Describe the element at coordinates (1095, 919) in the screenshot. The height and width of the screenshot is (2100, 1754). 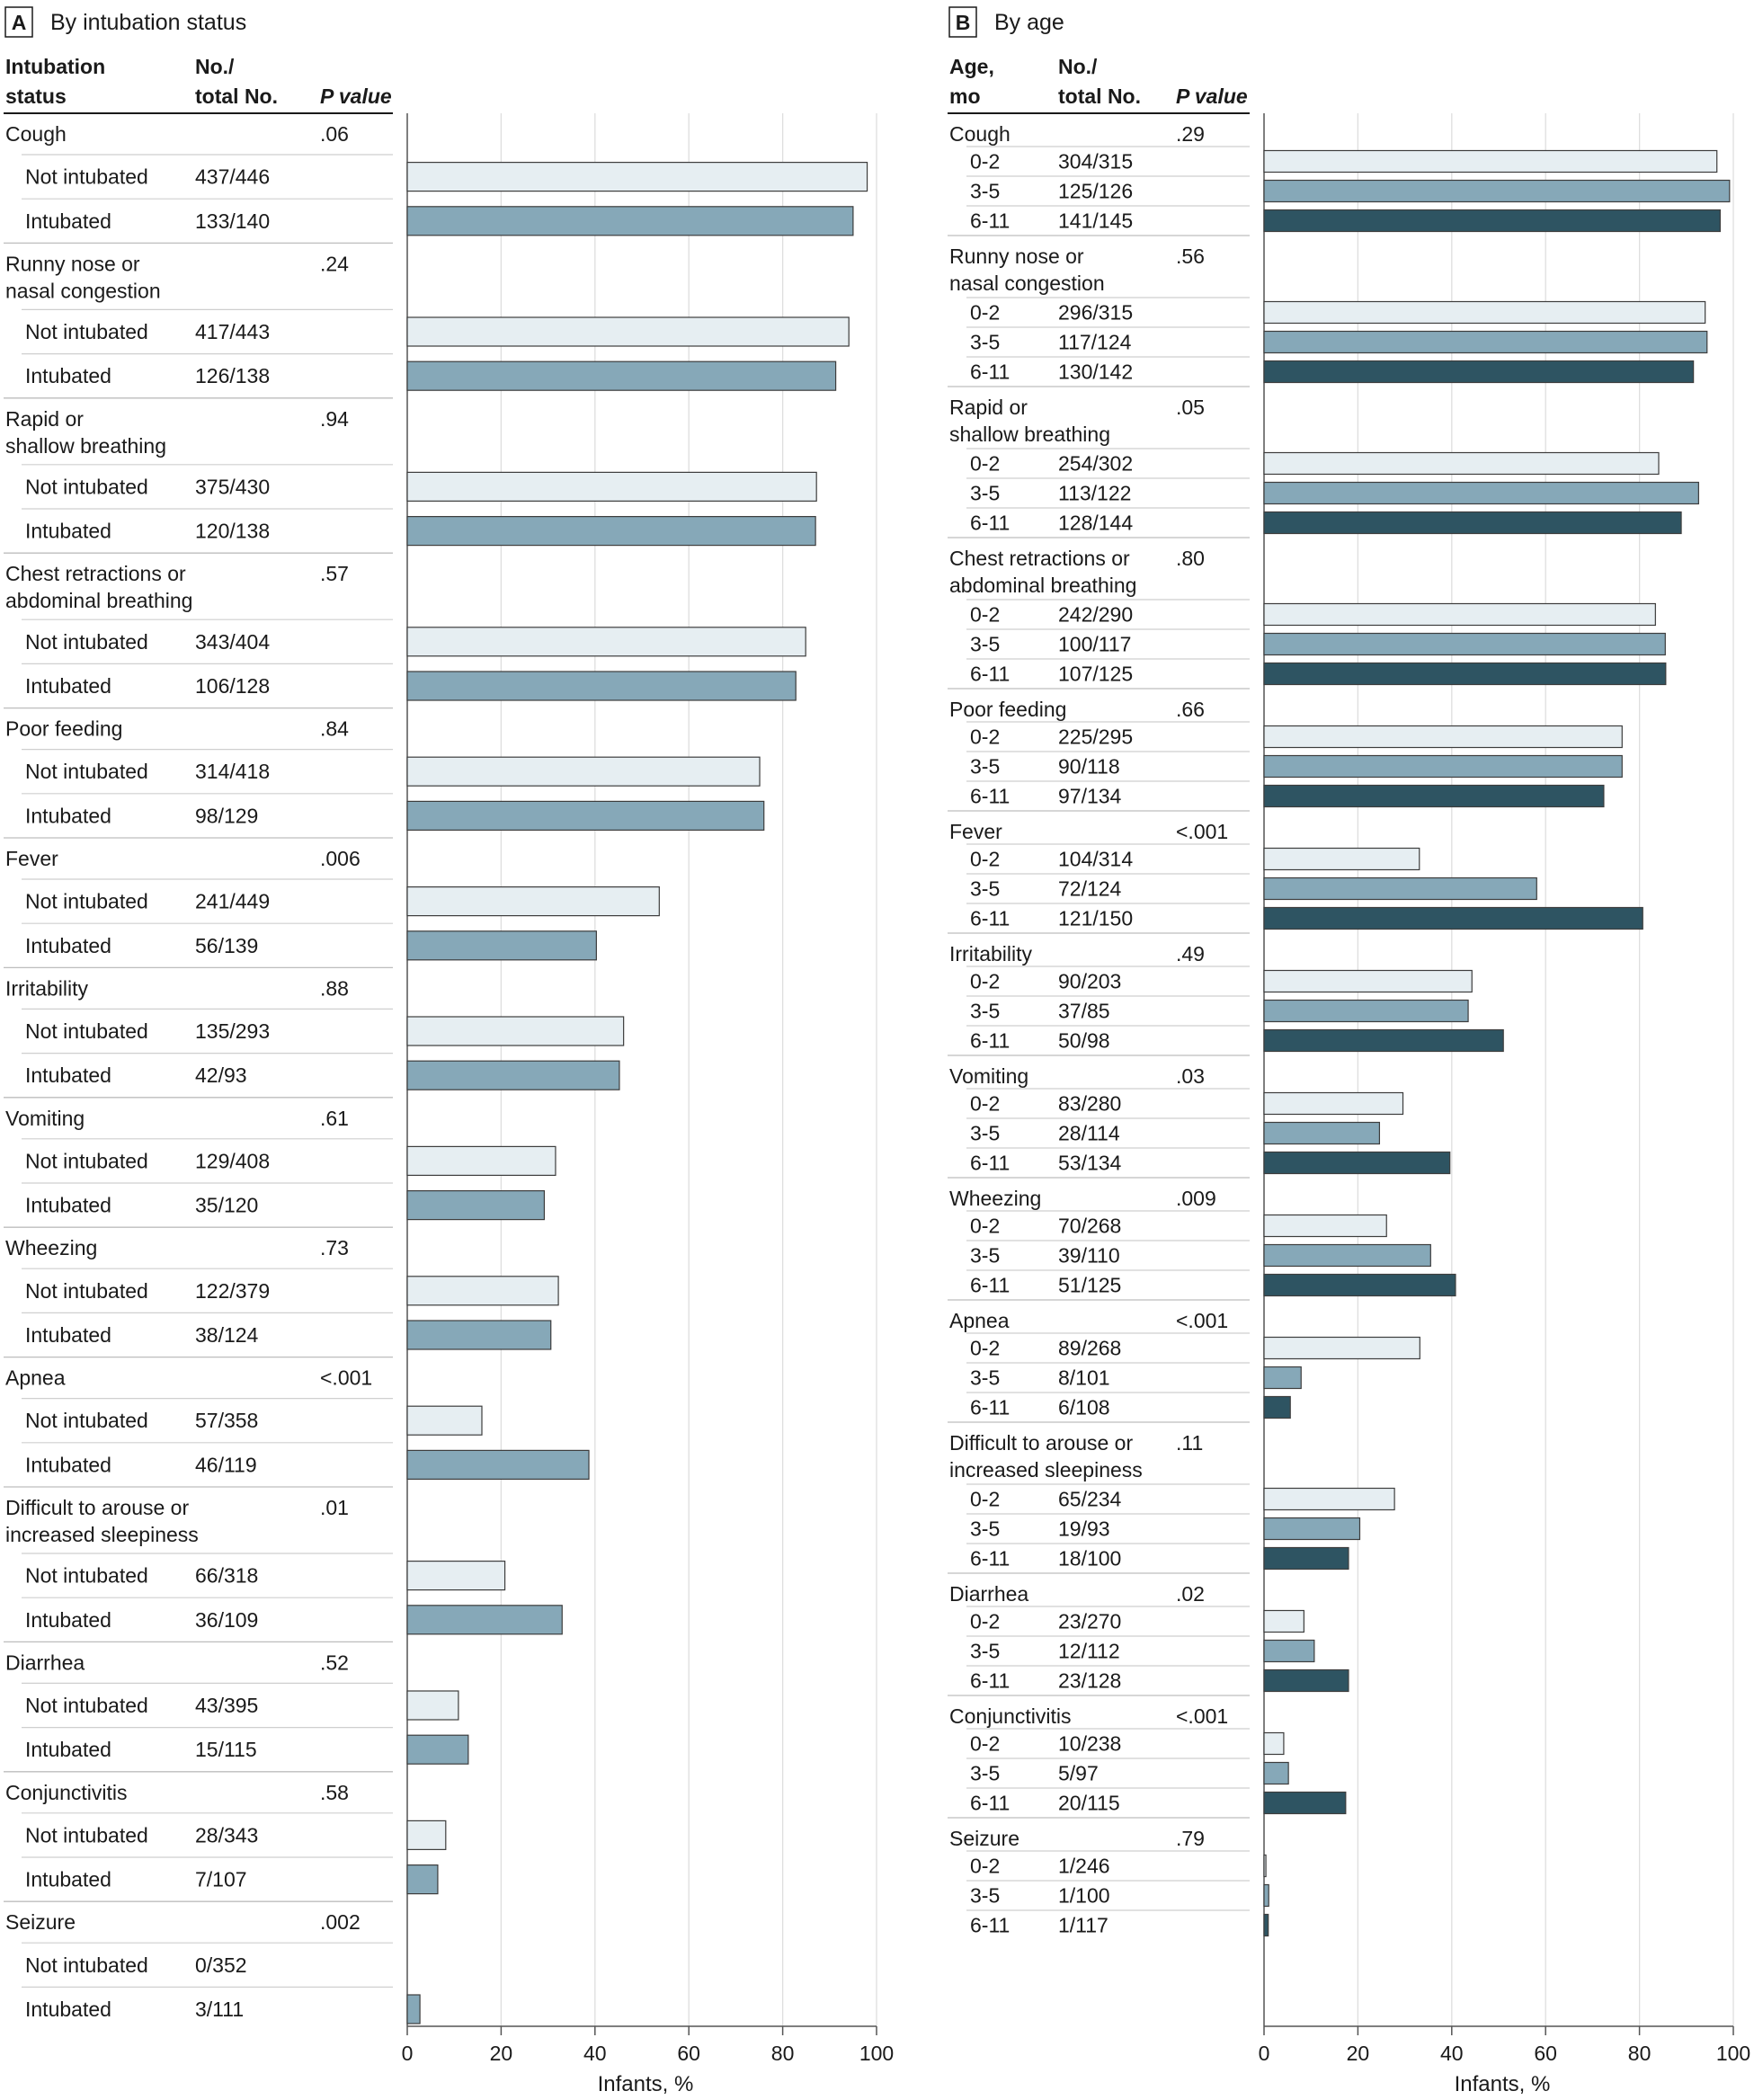
I see `row-count: 121/150` at that location.